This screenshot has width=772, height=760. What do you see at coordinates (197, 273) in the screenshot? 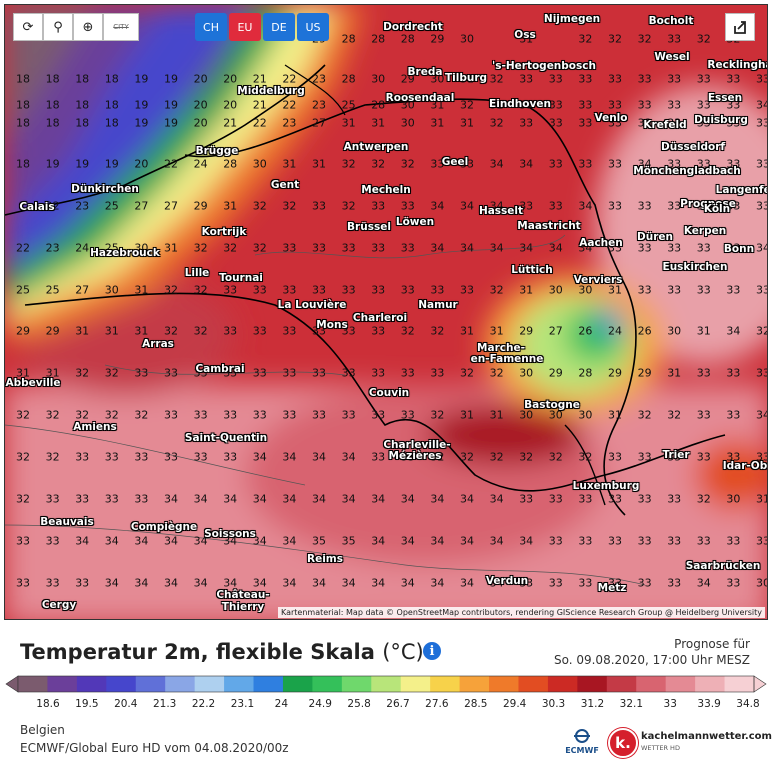
I see `city-label: Lille` at bounding box center [197, 273].